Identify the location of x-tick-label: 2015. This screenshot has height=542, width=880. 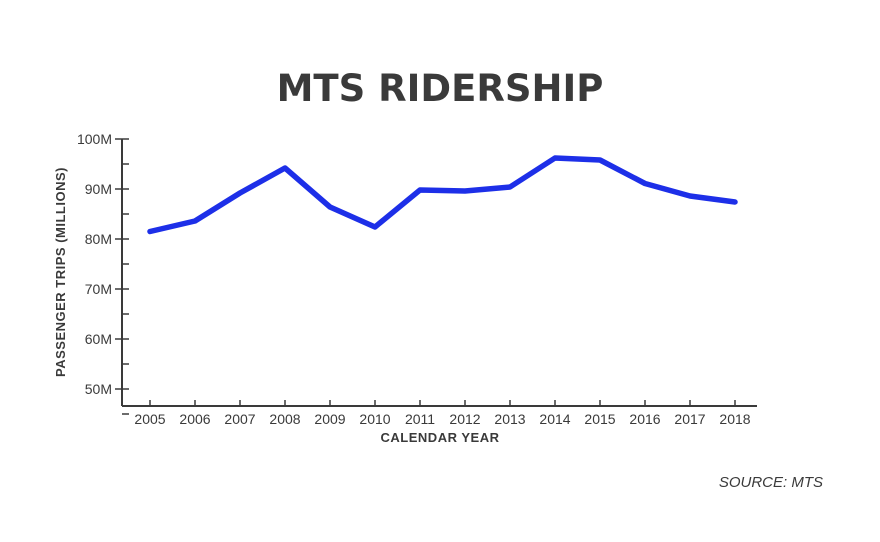
(599, 419).